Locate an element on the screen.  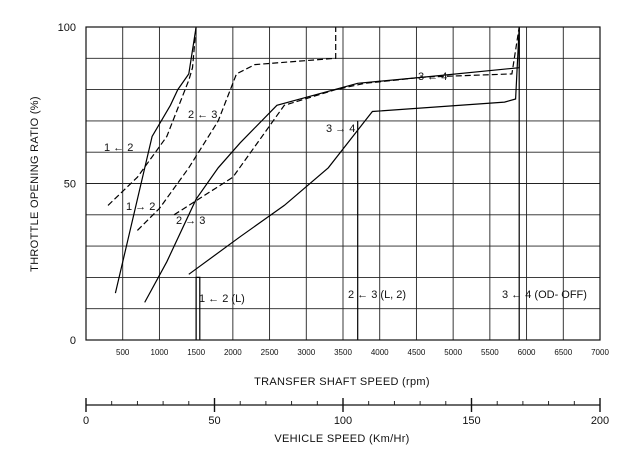
y-tick-label: 100 is located at coordinates (67, 28).